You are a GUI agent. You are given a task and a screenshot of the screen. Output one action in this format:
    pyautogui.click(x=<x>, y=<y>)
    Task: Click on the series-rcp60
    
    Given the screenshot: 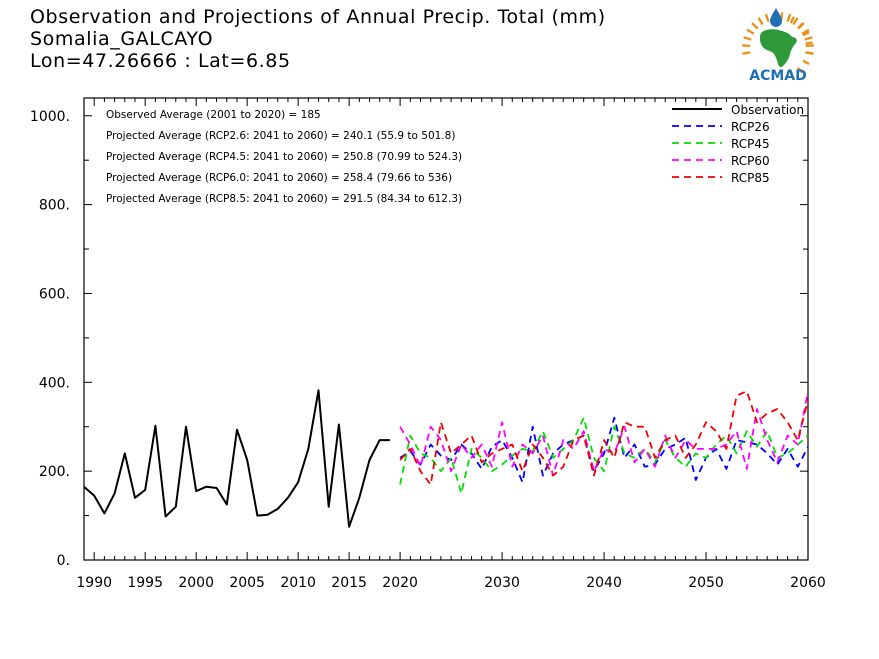 What is the action you would take?
    pyautogui.click(x=604, y=434)
    